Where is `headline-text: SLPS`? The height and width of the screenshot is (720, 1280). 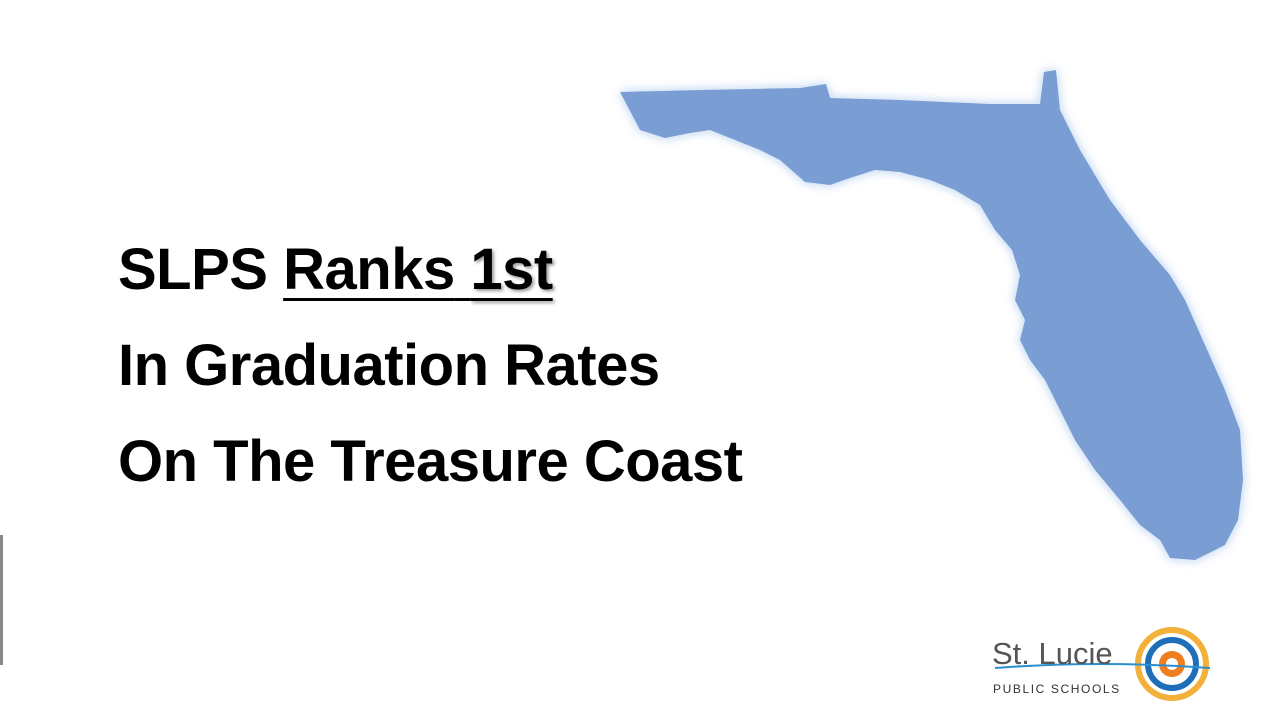
headline-text: SLPS is located at coordinates (193, 269).